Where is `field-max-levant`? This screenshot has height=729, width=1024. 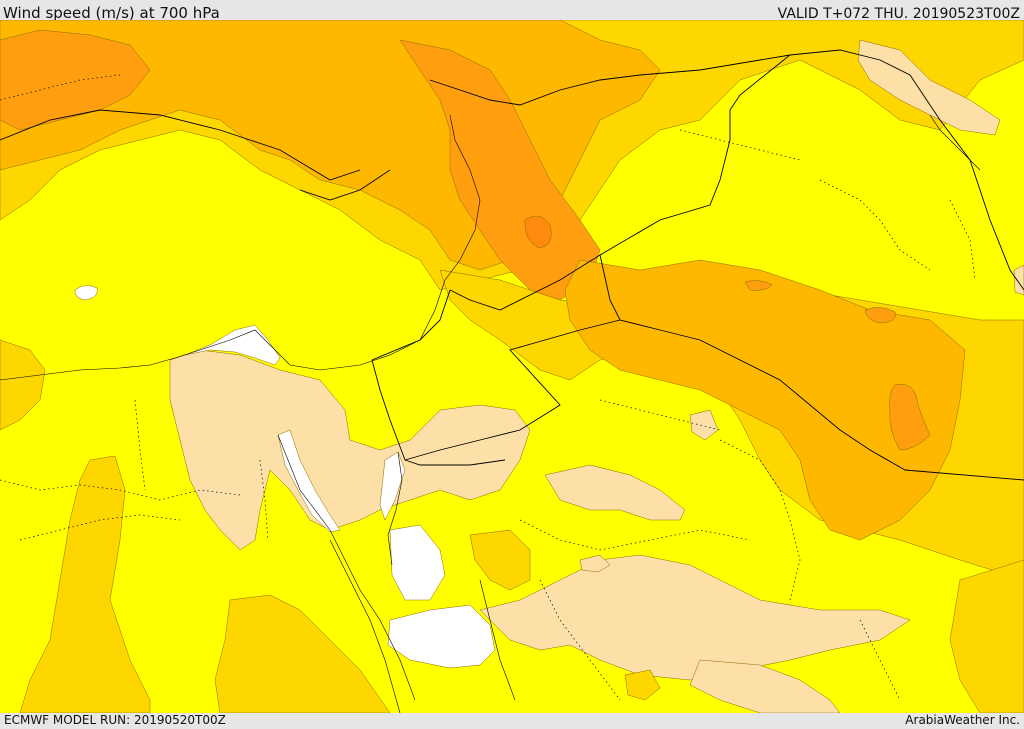 field-max-levant is located at coordinates (538, 232).